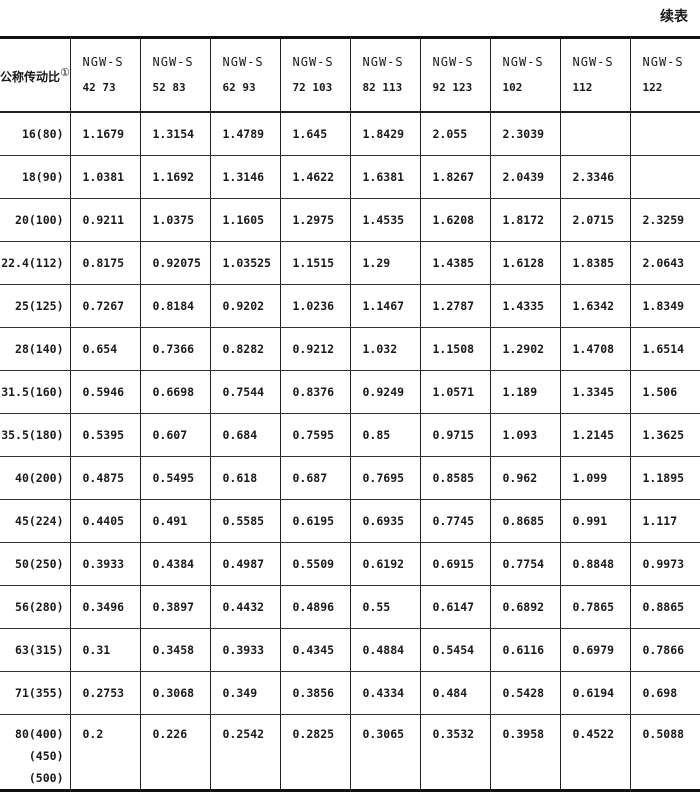  Describe the element at coordinates (111, 88) in the screenshot. I see `model-size: 42 73` at that location.